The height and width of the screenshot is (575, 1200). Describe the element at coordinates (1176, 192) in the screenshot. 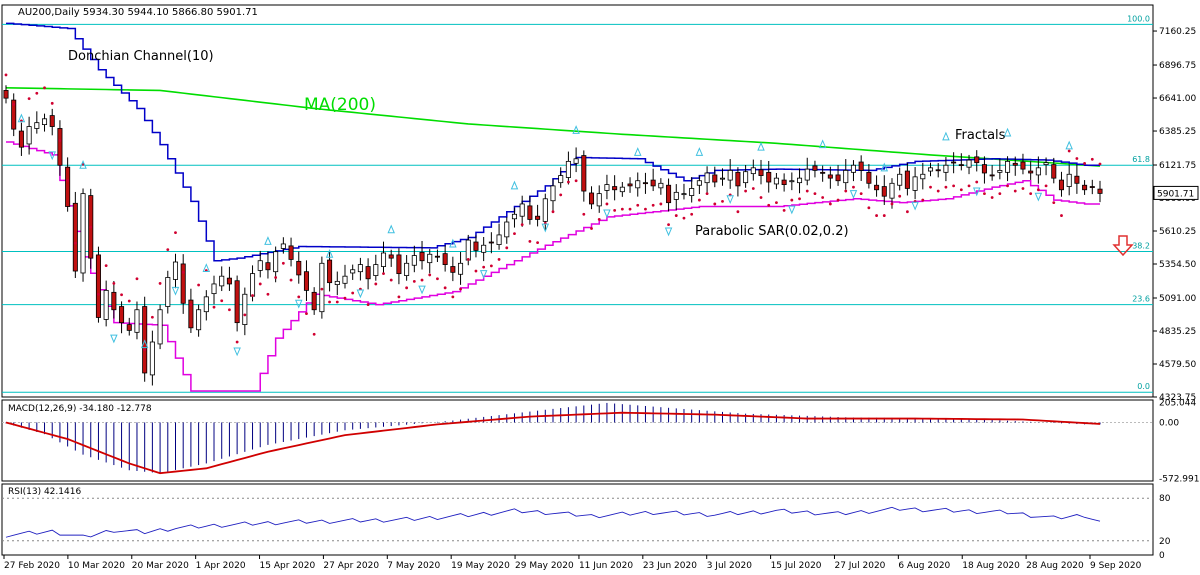

I see `last-price-box` at that location.